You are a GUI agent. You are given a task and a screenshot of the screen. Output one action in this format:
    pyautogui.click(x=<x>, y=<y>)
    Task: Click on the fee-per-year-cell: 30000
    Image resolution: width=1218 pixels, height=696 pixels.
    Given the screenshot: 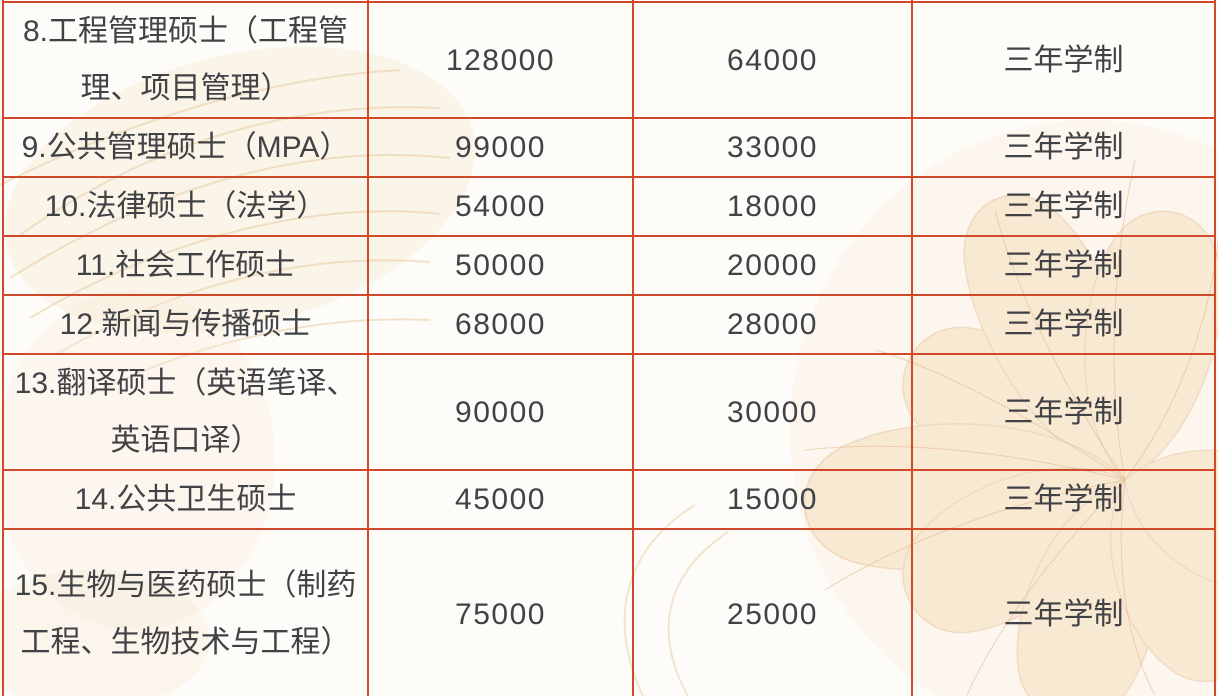 What is the action you would take?
    pyautogui.click(x=772, y=412)
    